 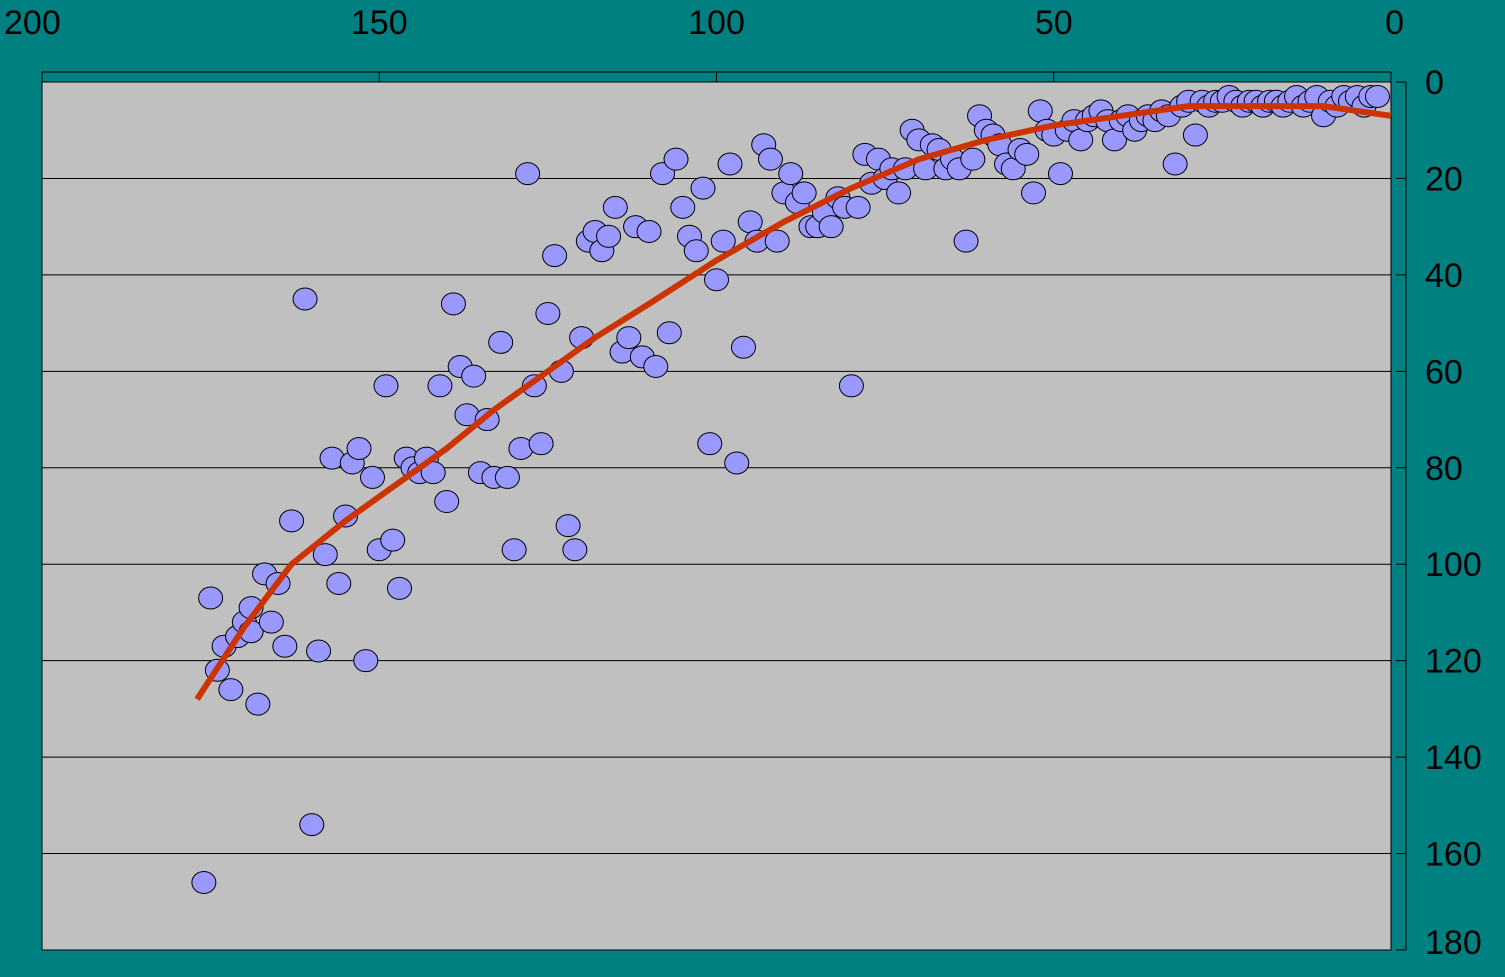 What do you see at coordinates (1394, 23) in the screenshot?
I see `x-tick-label: 0` at bounding box center [1394, 23].